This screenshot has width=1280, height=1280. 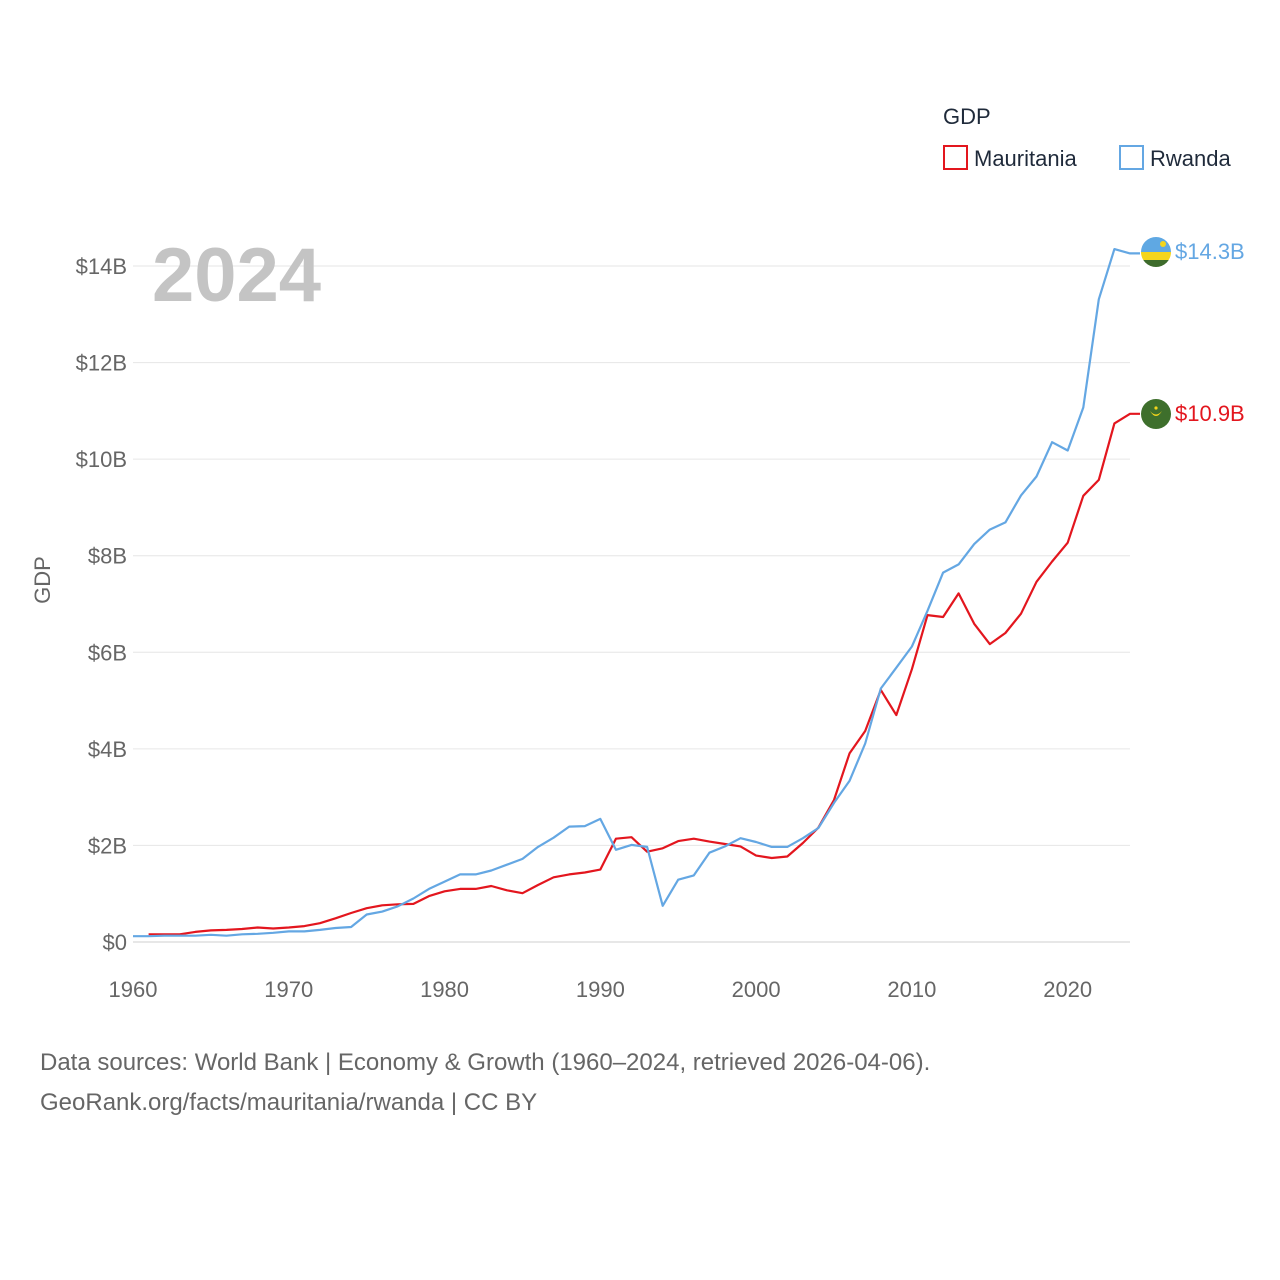 What do you see at coordinates (101, 604) in the screenshot?
I see `y-axis-ticks: $0 $2B $4B $6B $8B $10B $12B $14B` at bounding box center [101, 604].